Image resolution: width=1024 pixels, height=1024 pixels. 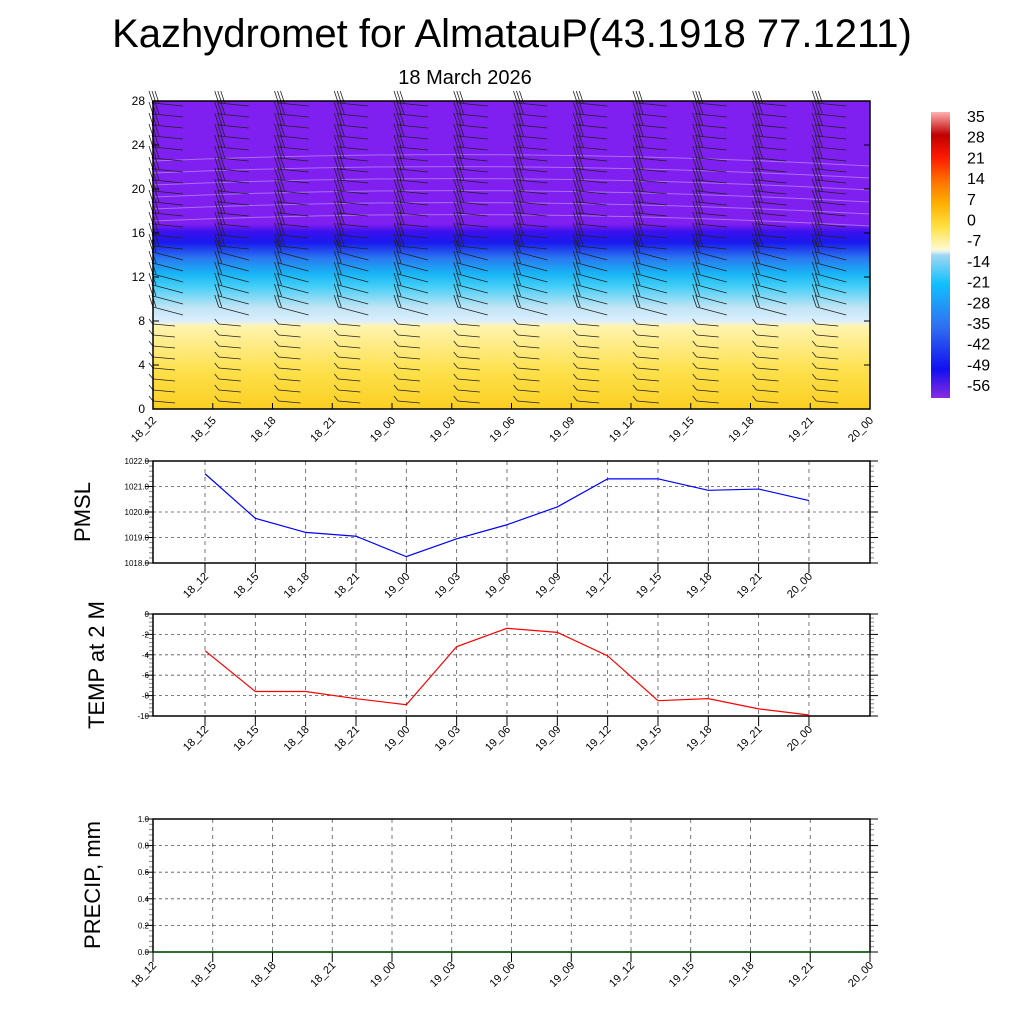 I want to click on colorbar-label: 35, so click(x=976, y=117).